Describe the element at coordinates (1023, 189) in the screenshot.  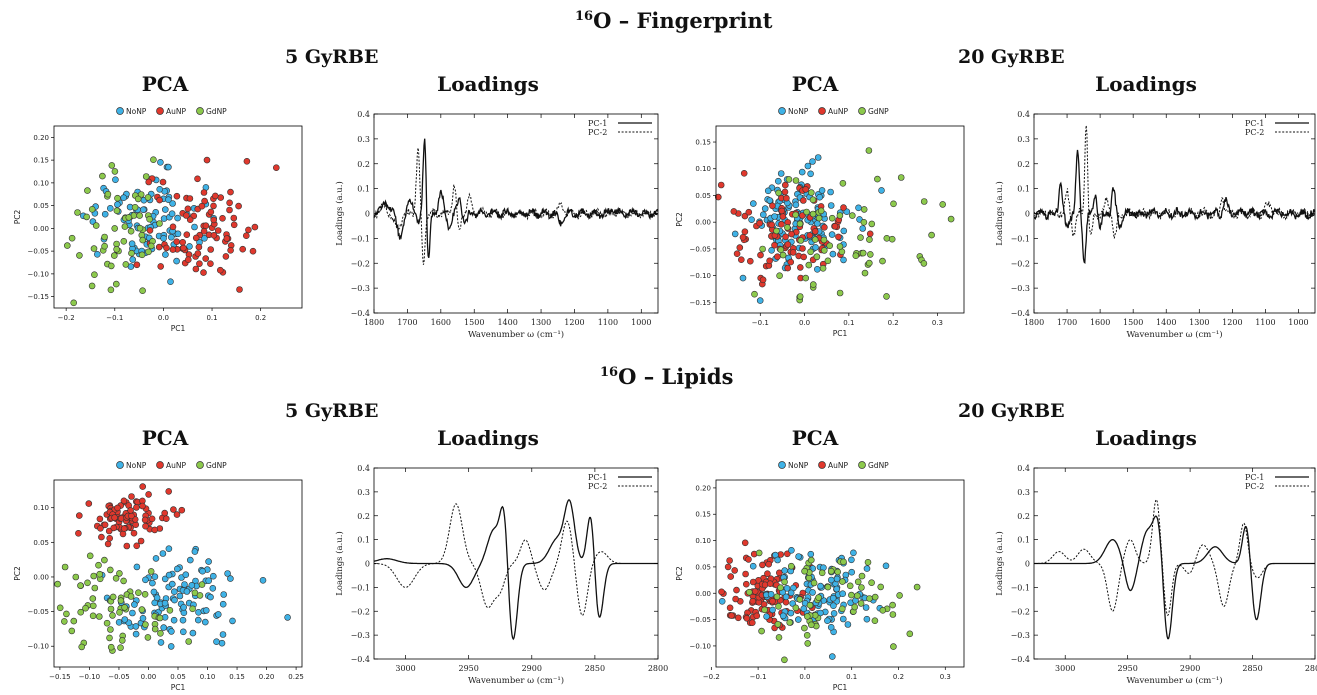
I see `y-tick-label: 0.1` at that location.